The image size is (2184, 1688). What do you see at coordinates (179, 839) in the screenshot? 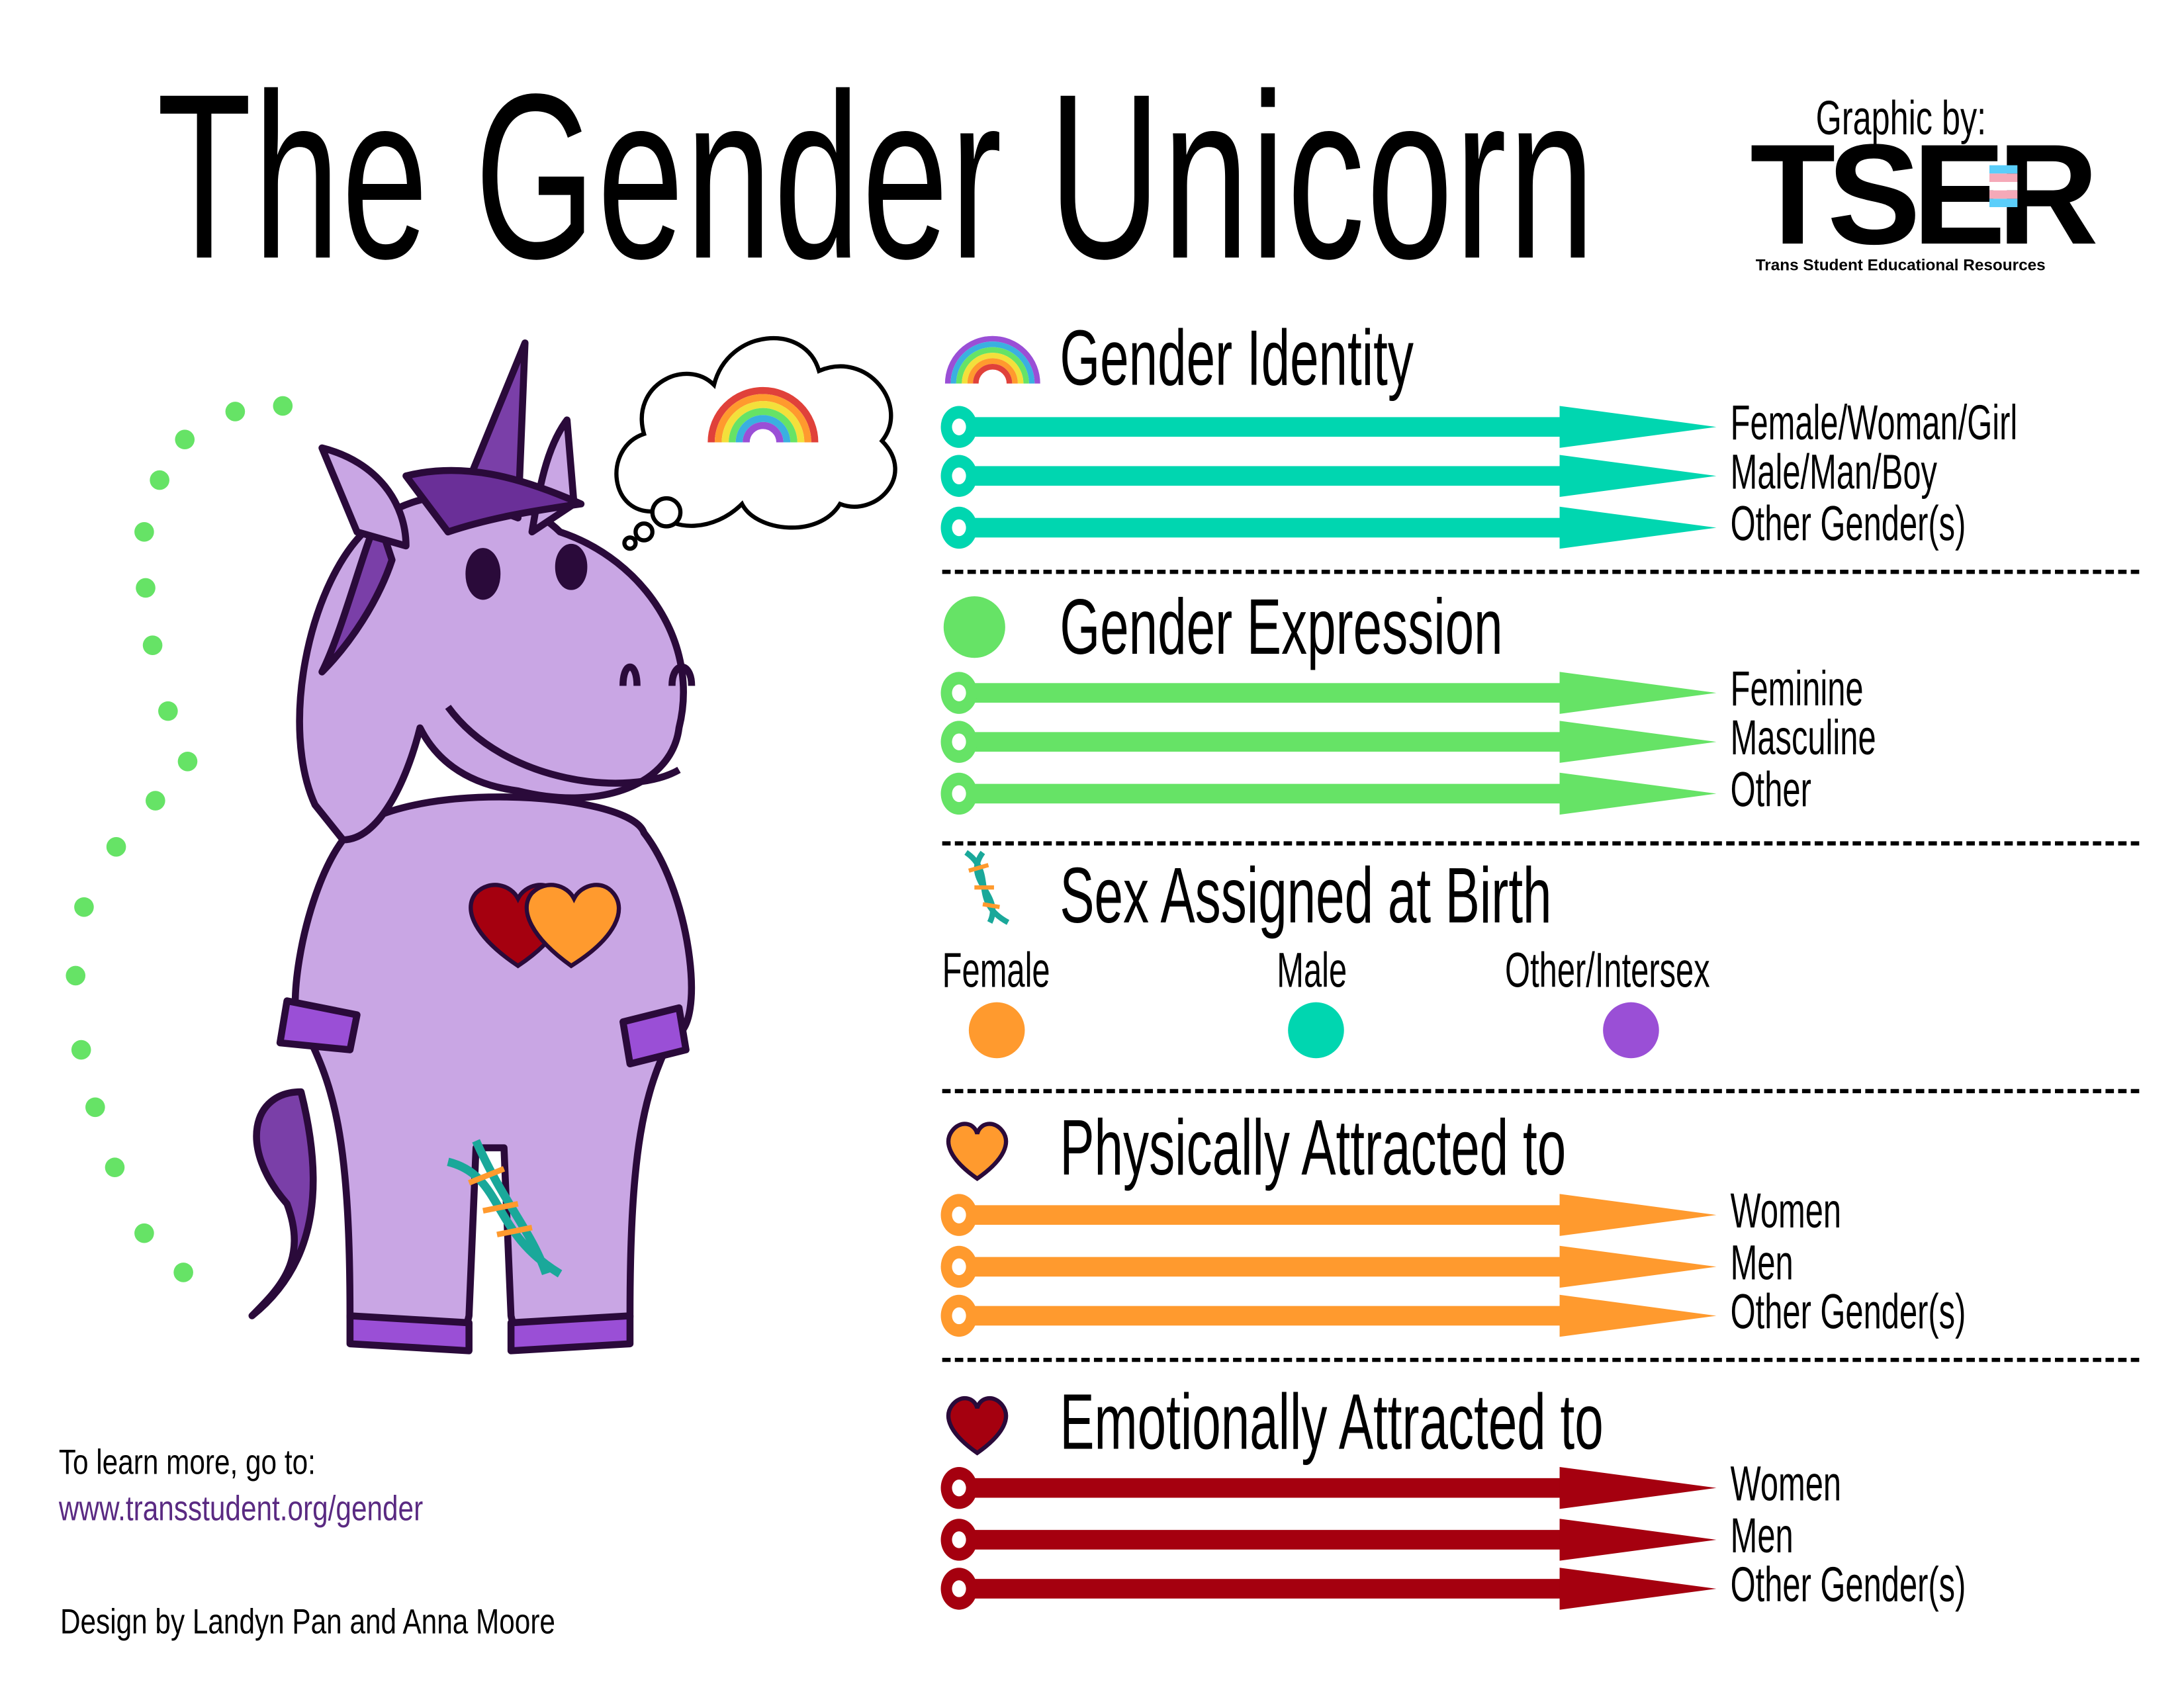
I see `dotted-arc` at bounding box center [179, 839].